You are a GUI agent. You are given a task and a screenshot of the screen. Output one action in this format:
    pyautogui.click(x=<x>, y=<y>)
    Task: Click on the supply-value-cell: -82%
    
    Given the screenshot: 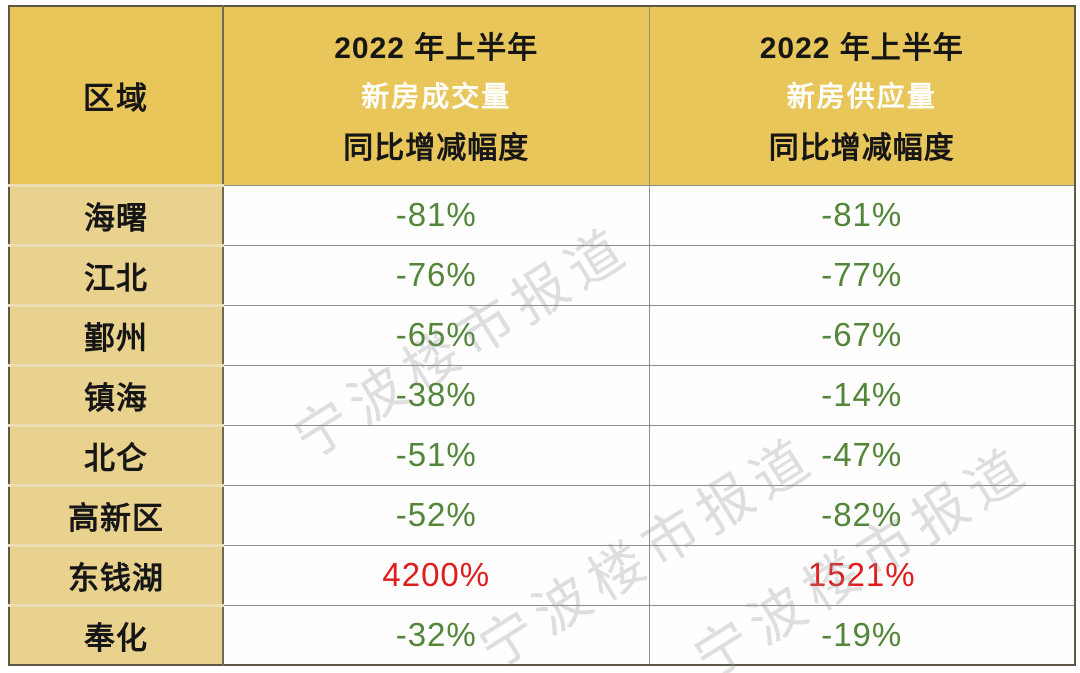 What is the action you would take?
    pyautogui.click(x=862, y=515)
    